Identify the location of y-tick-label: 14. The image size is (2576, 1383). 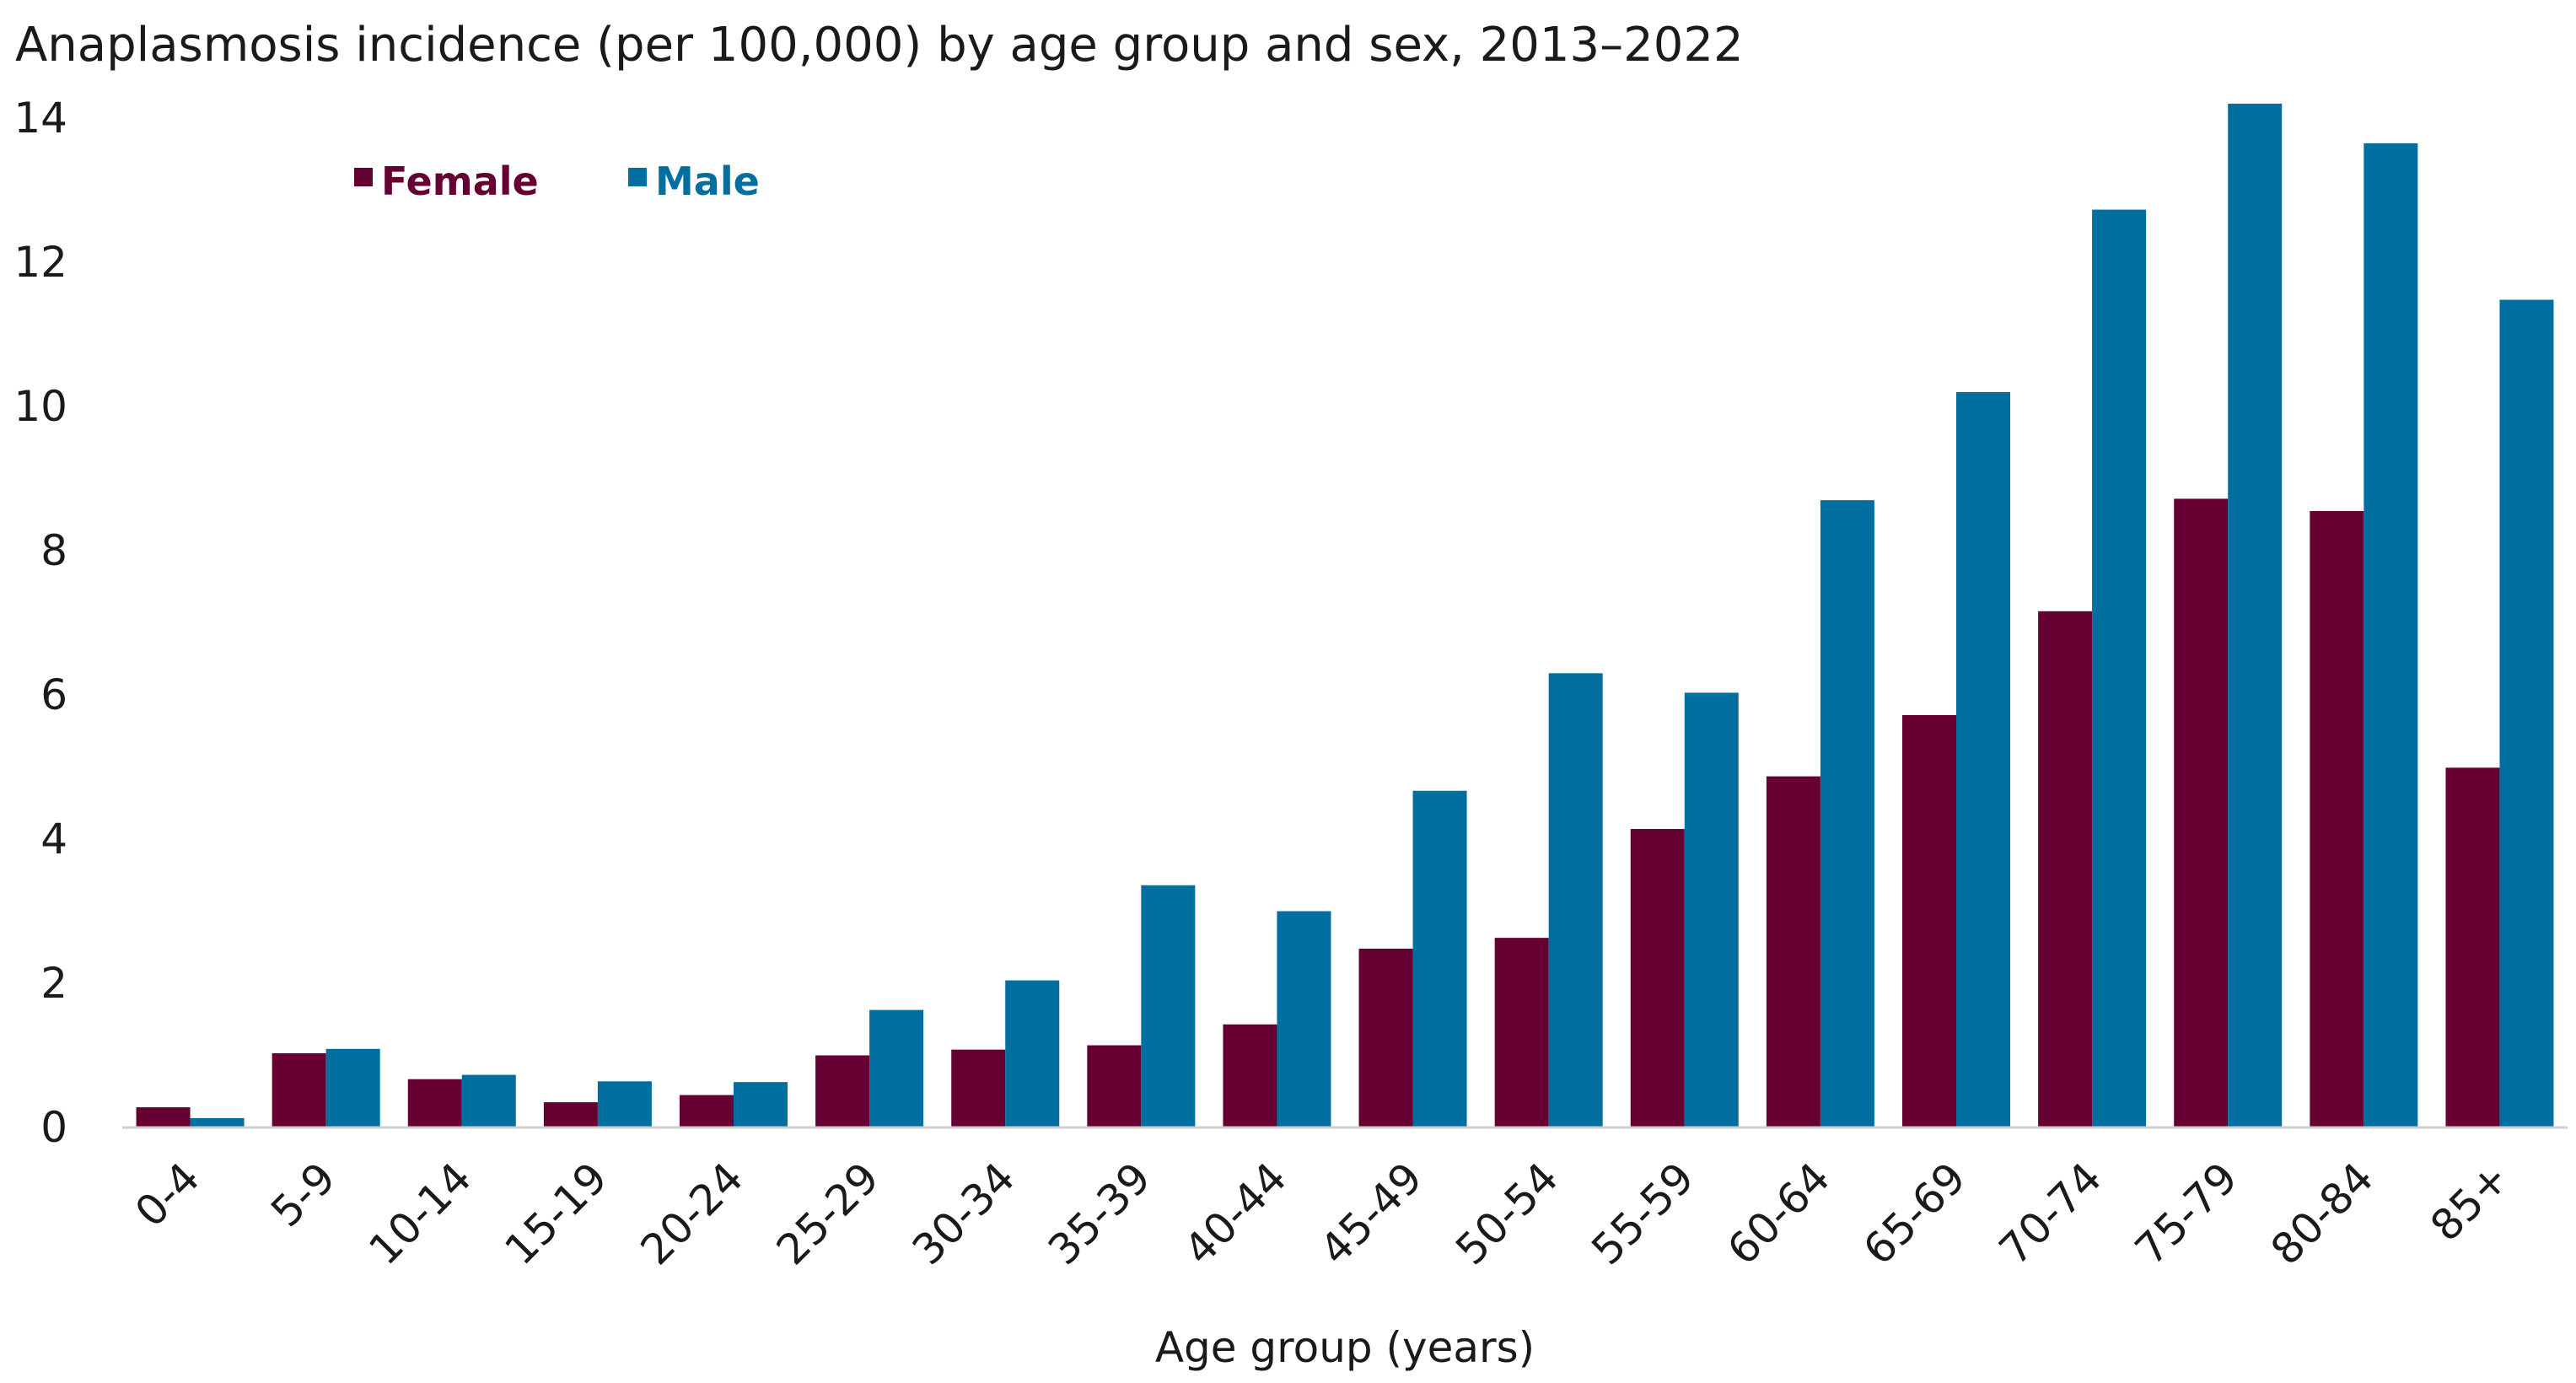
(40, 119).